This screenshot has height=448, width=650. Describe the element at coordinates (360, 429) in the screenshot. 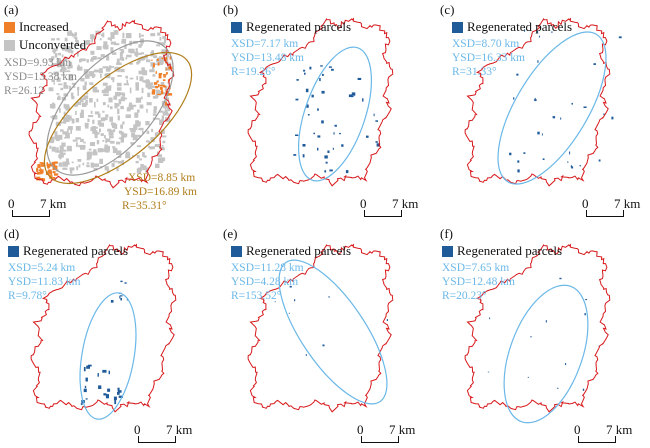

I see `scale-zero: 0` at that location.